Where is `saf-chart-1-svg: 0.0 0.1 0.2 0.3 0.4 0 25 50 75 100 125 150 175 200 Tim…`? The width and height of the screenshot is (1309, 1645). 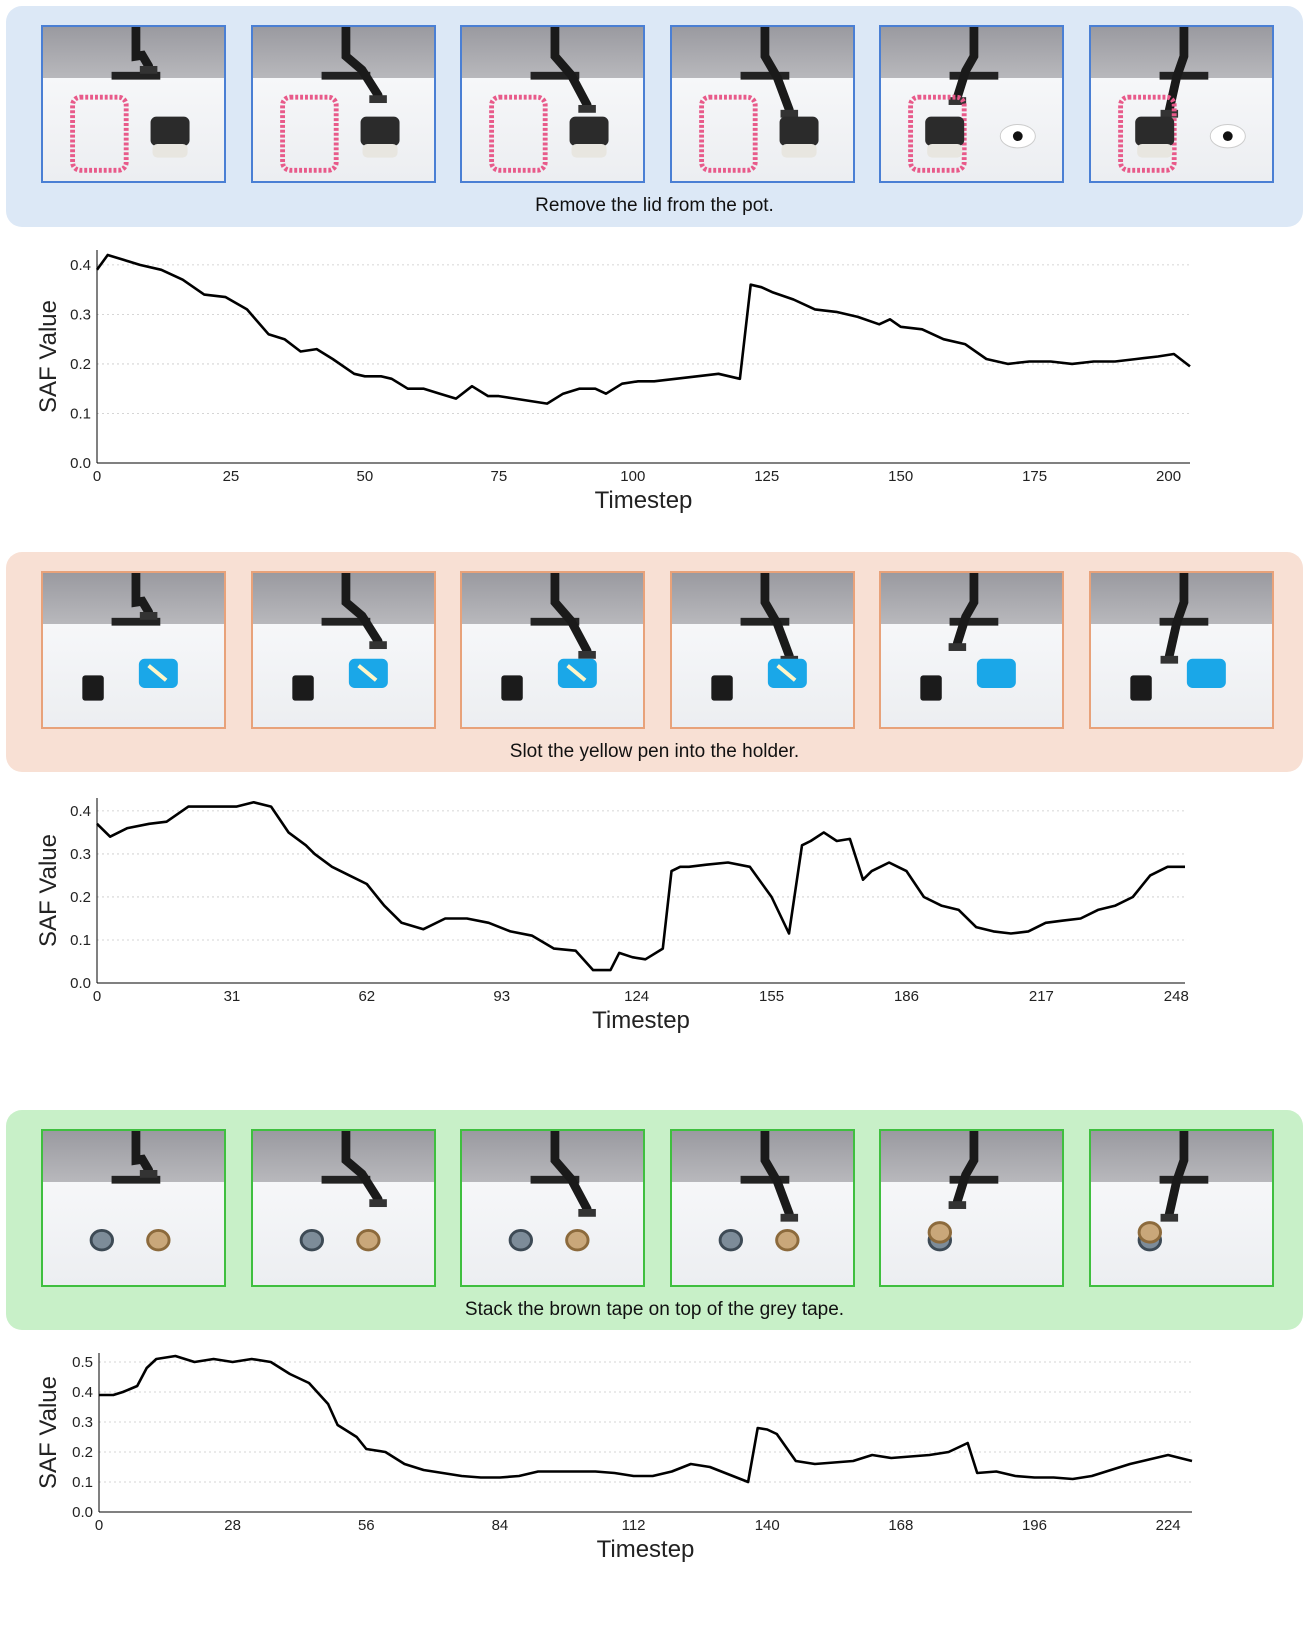
saf-chart-1-svg: 0.0 0.1 0.2 0.3 0.4 0 25 50 75 100 125 150 175 200 Tim… is located at coordinates (613, 382).